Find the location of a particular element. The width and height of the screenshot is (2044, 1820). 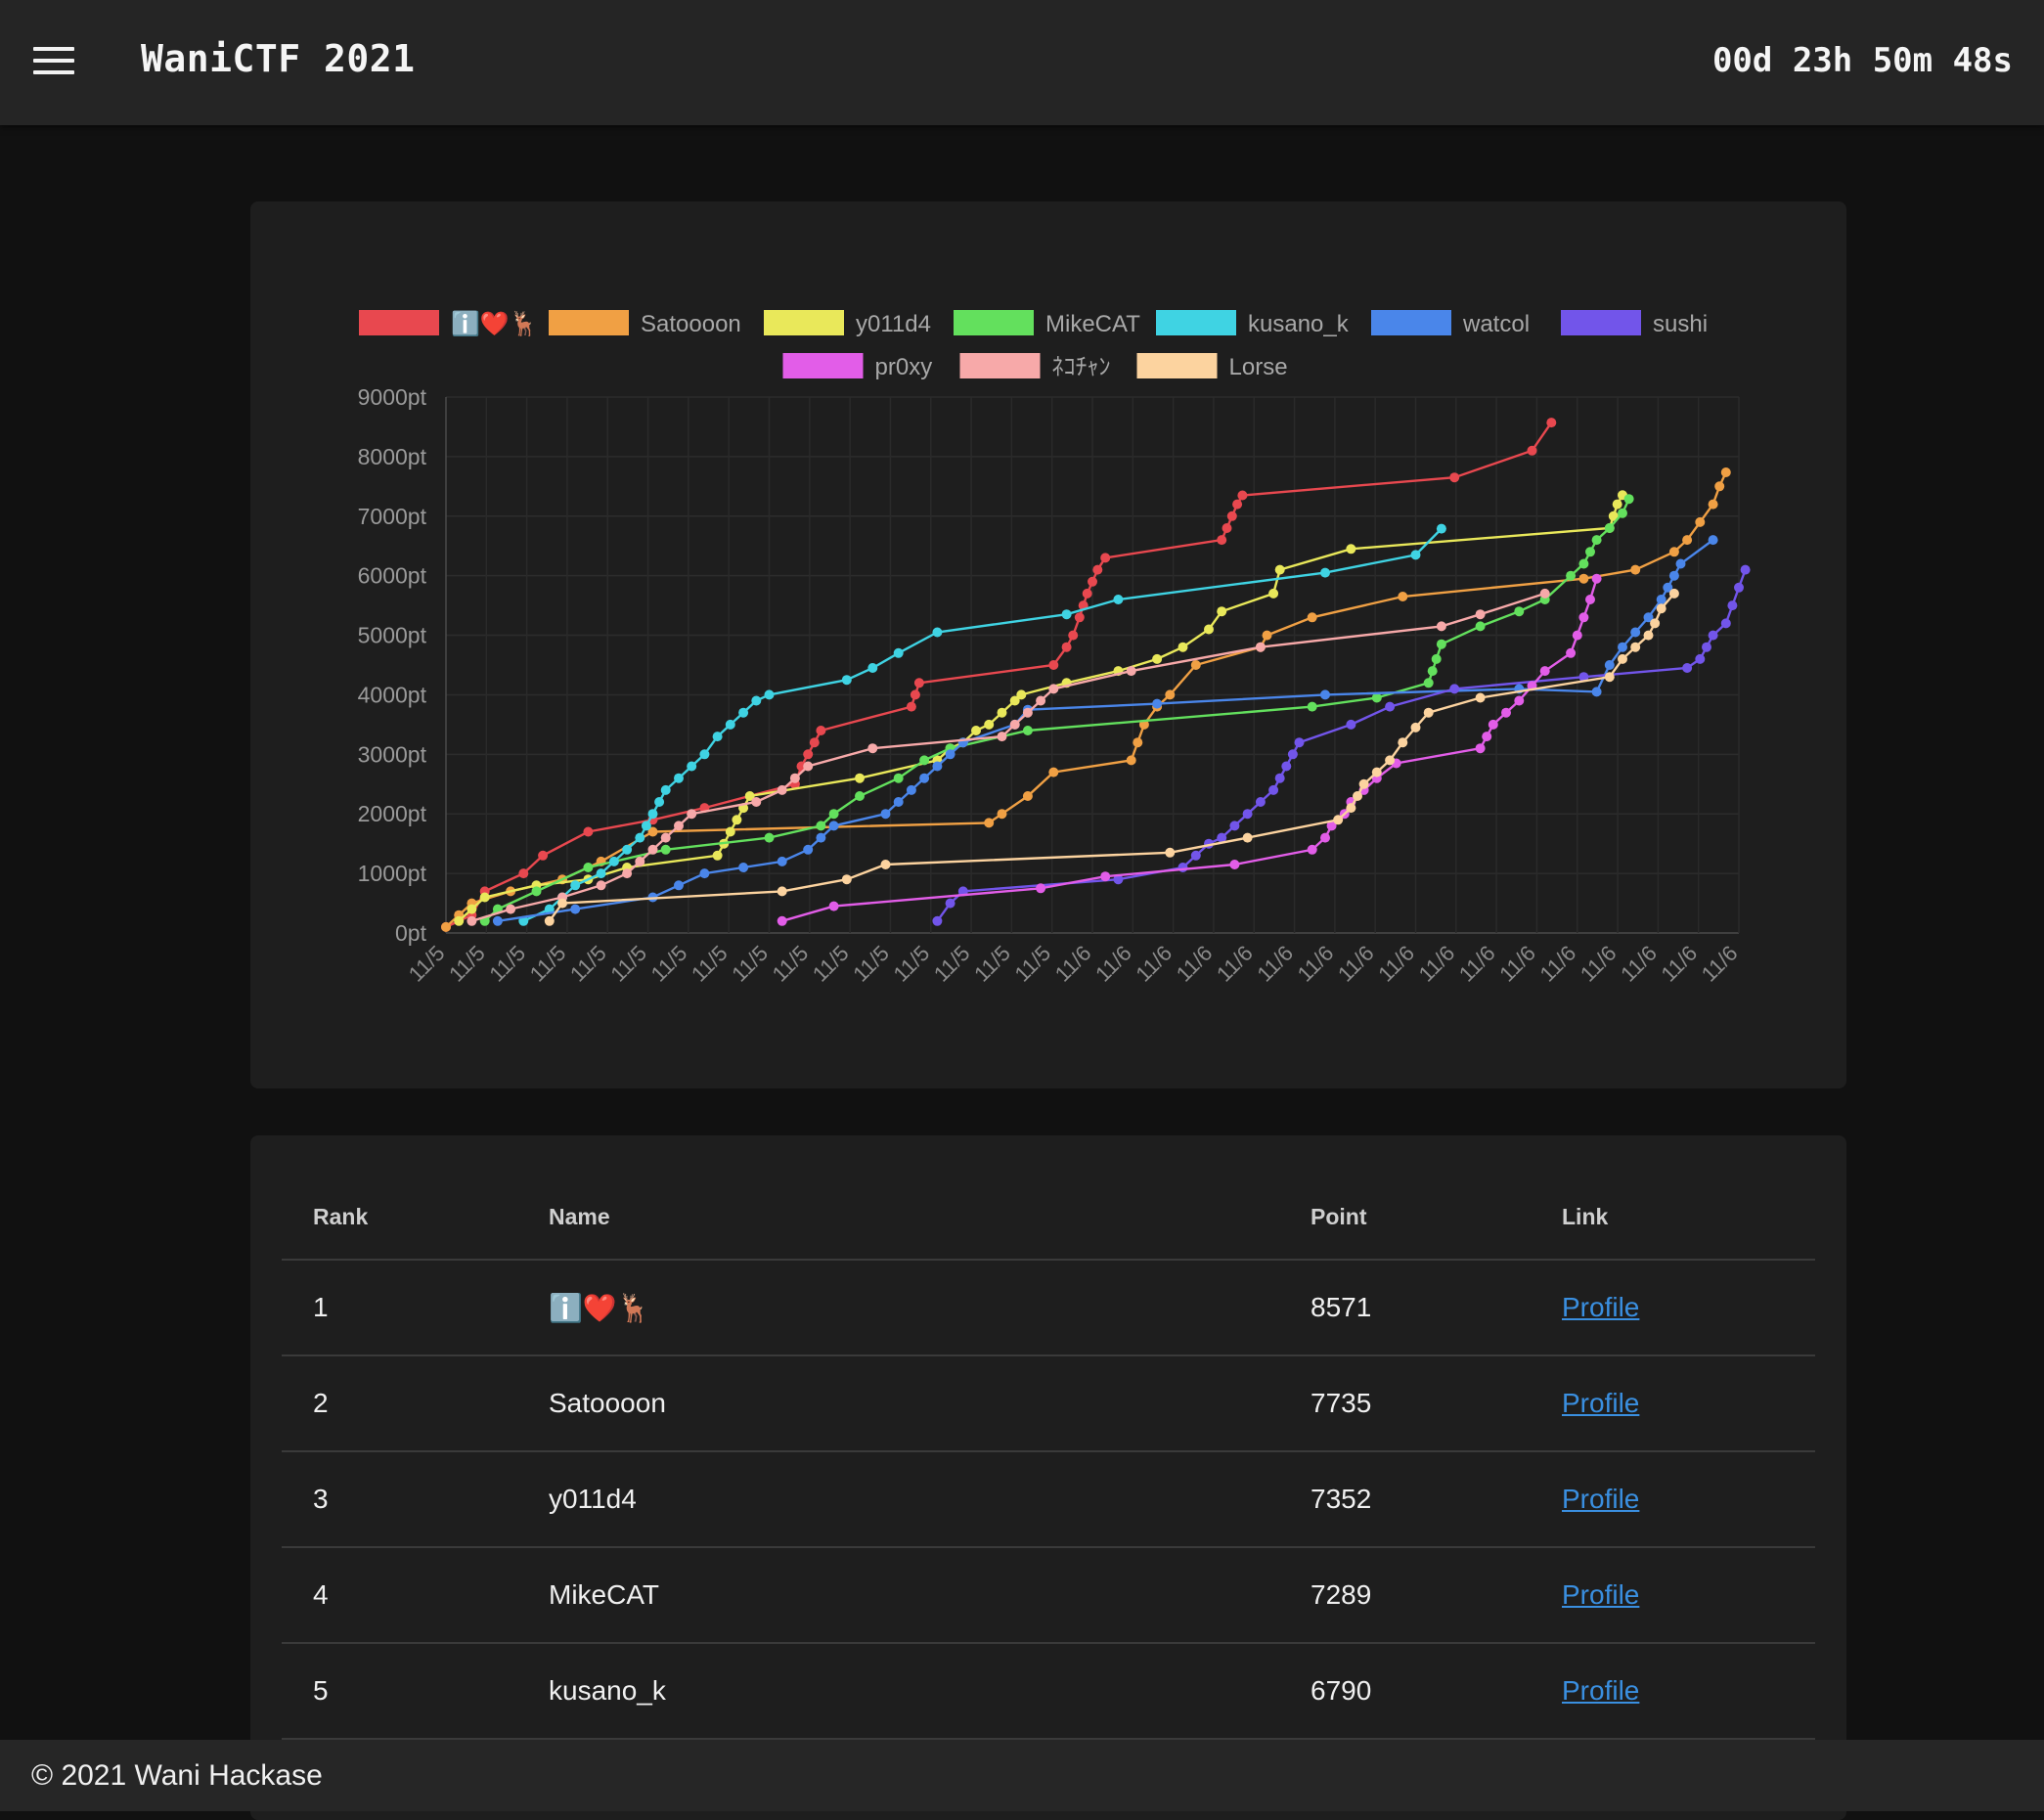

legend-label: sushi is located at coordinates (1680, 324).